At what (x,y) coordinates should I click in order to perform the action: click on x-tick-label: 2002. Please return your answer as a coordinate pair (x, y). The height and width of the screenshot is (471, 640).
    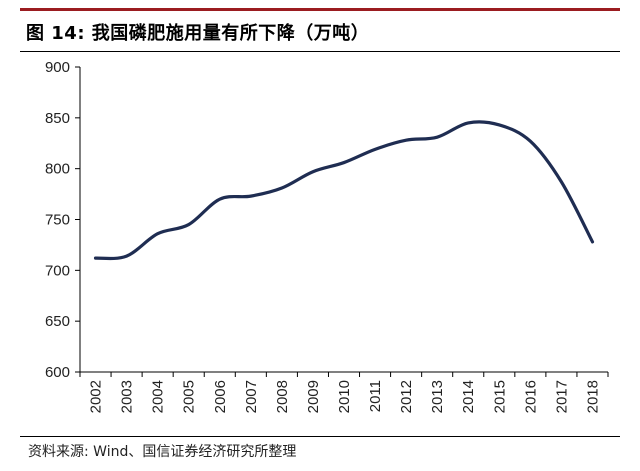
    Looking at the image, I should click on (96, 396).